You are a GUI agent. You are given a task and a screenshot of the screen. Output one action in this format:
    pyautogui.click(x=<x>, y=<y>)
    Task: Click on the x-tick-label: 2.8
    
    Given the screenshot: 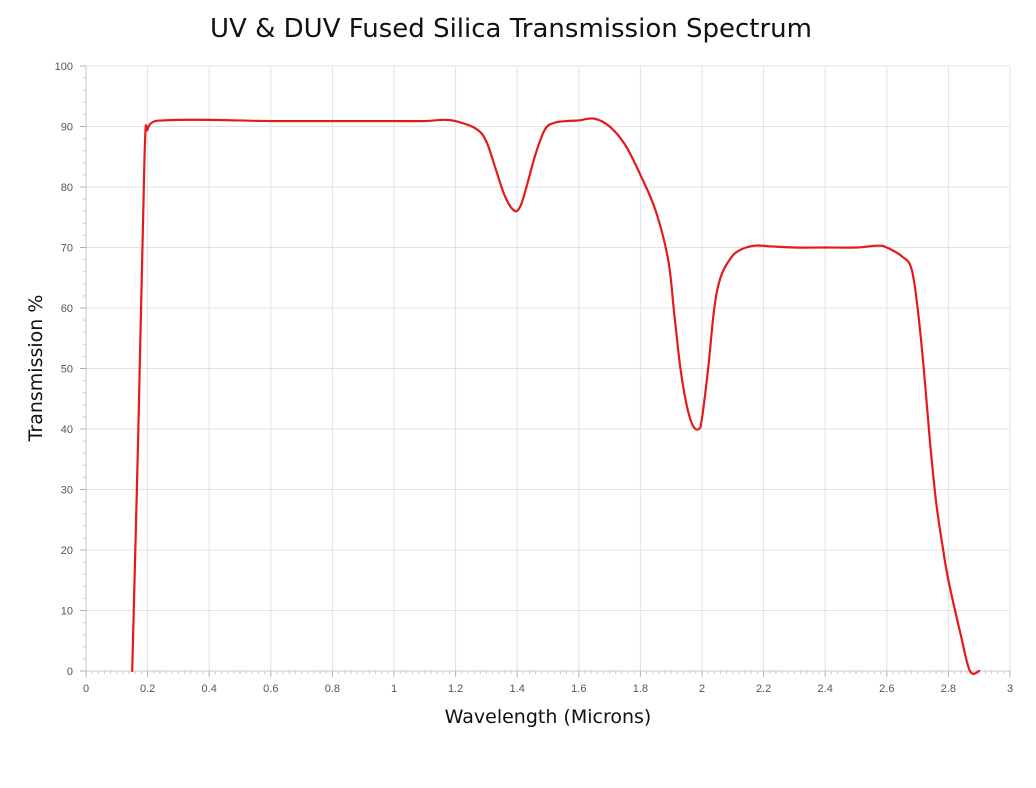 What is the action you would take?
    pyautogui.click(x=948, y=689)
    